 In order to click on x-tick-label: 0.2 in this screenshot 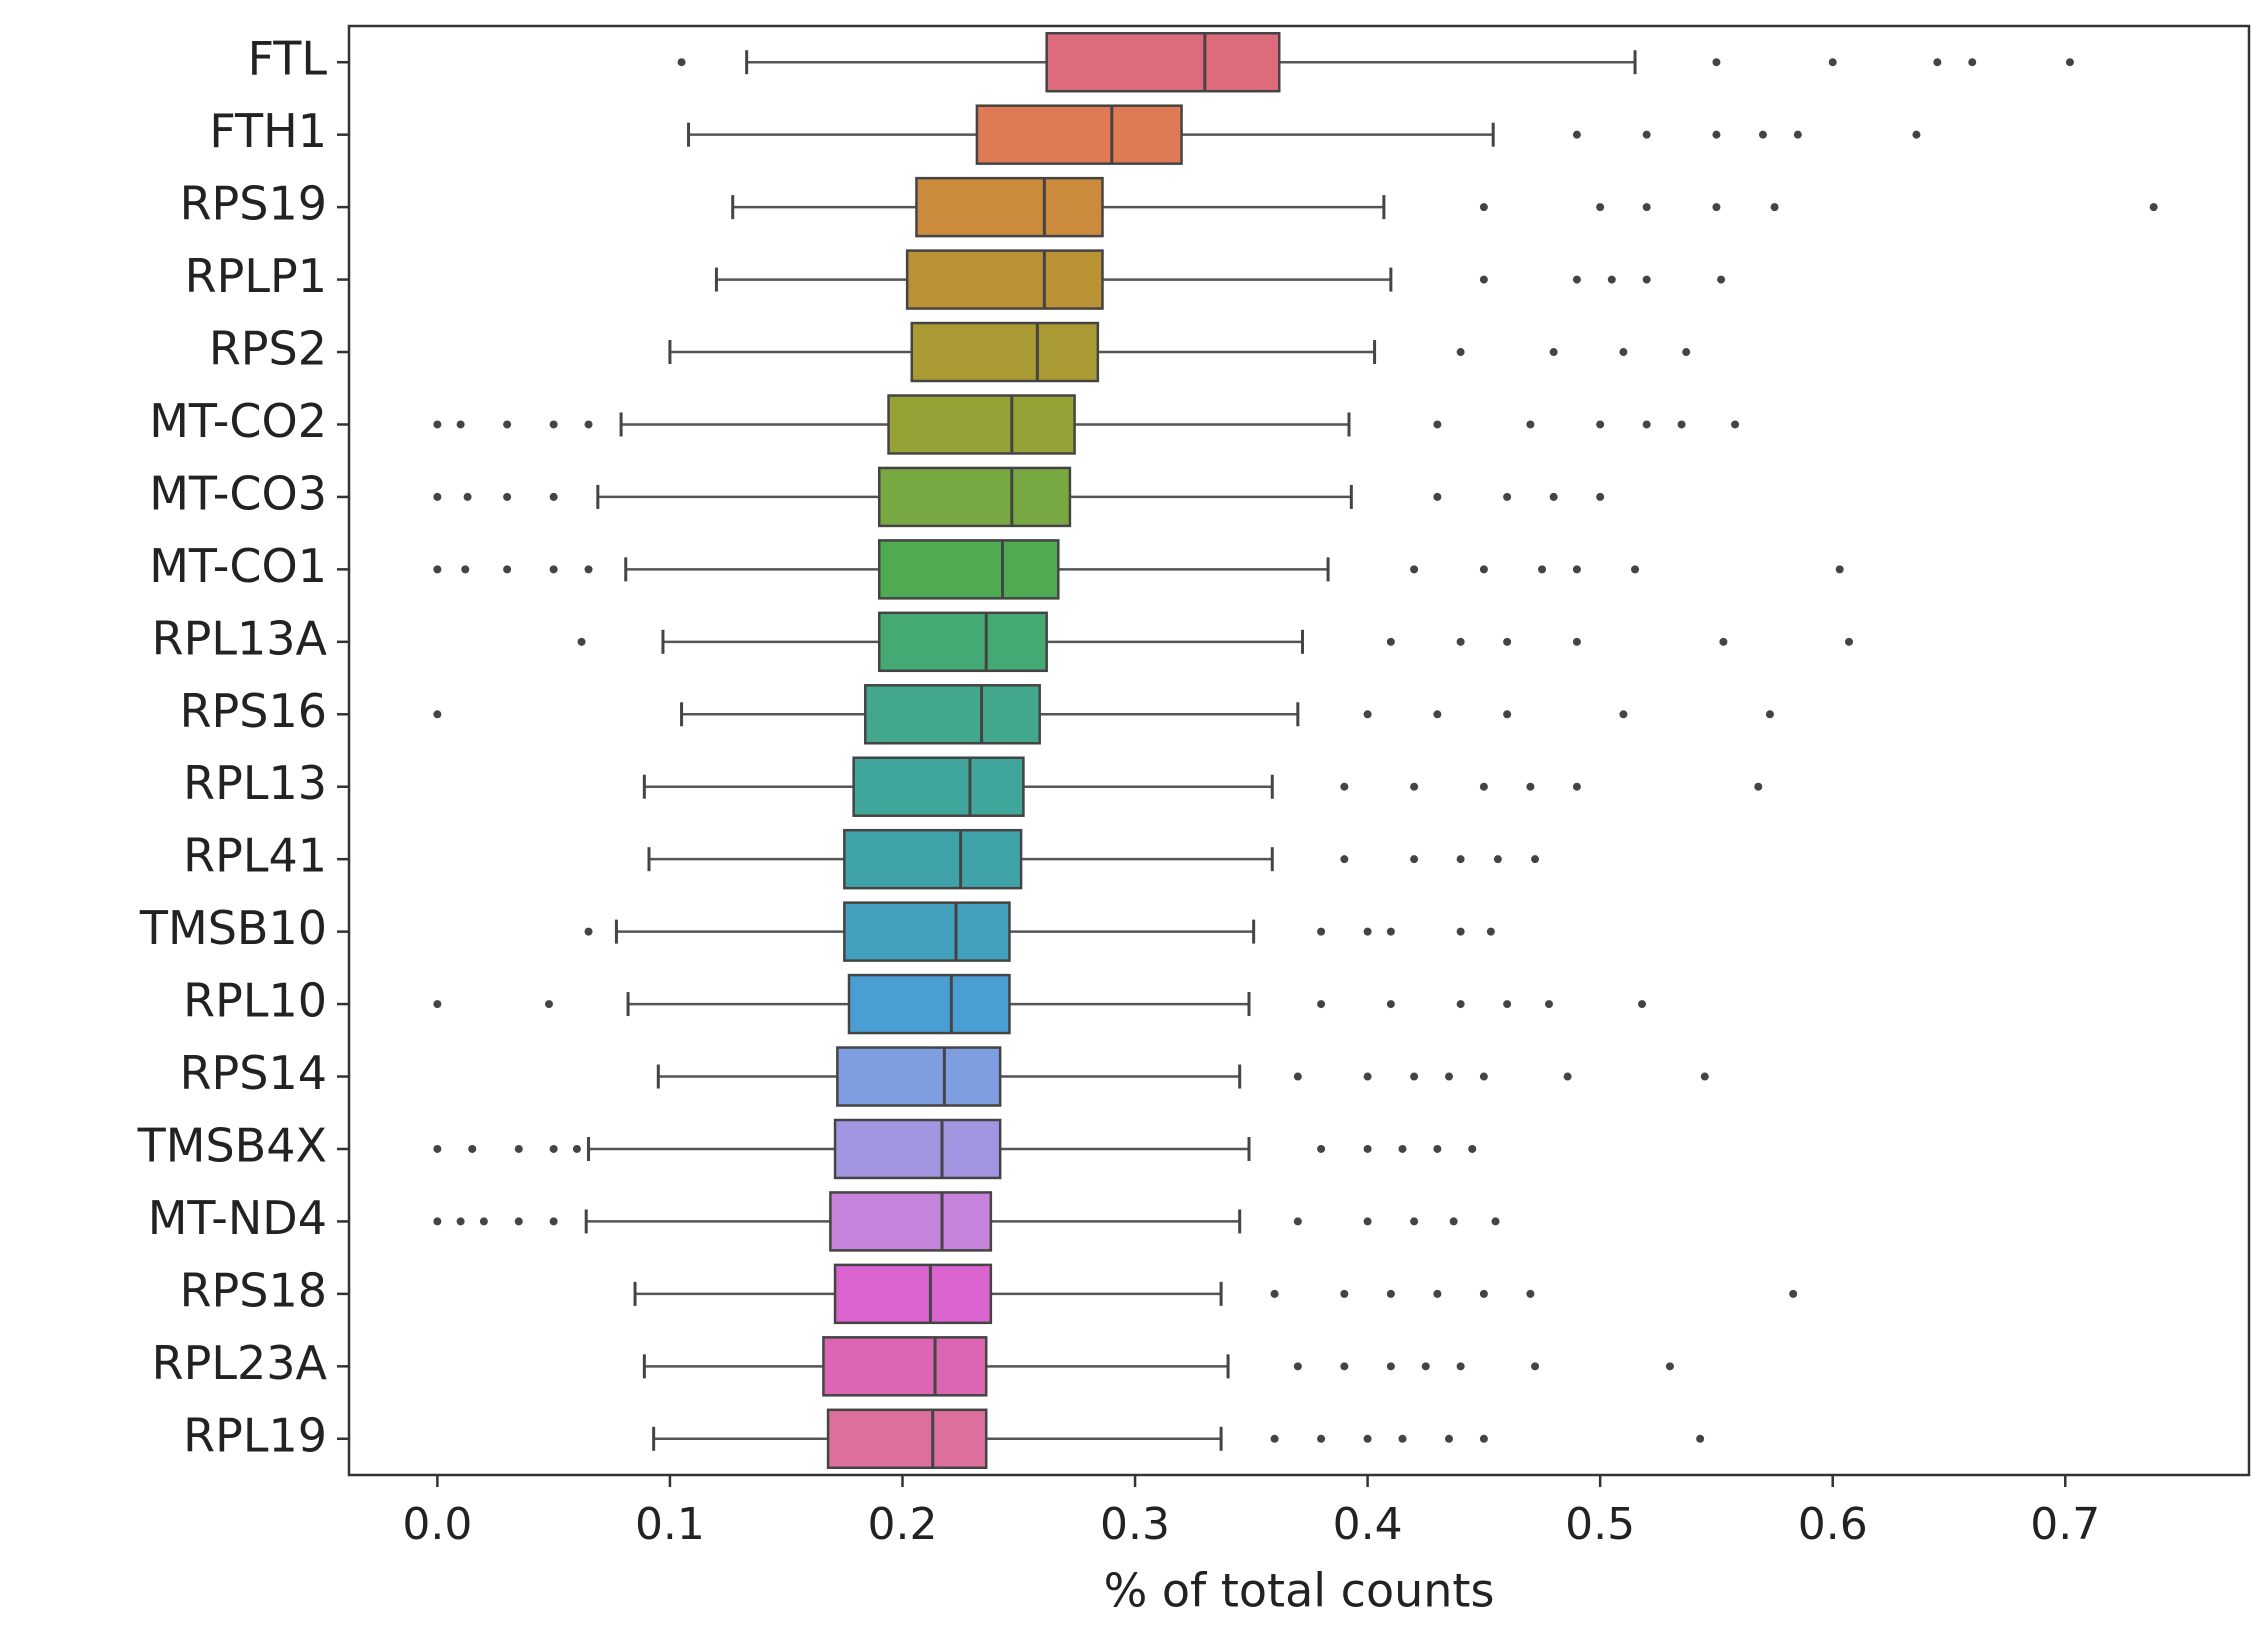, I will do `click(902, 1524)`.